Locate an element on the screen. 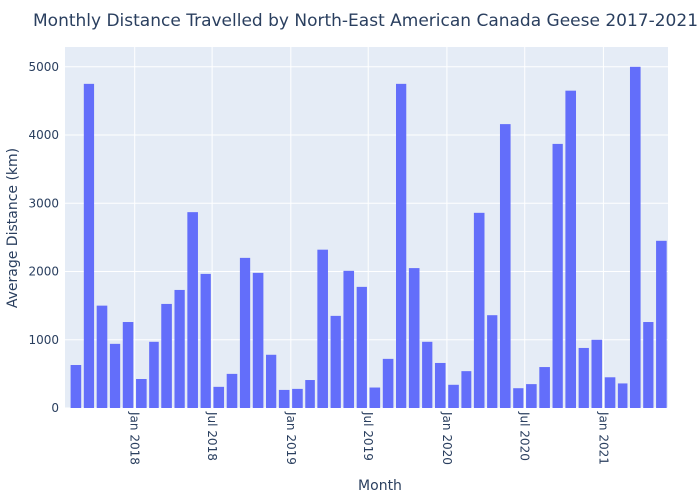 This screenshot has width=700, height=500. x-tick-label: Jan 2021 is located at coordinates (603, 438).